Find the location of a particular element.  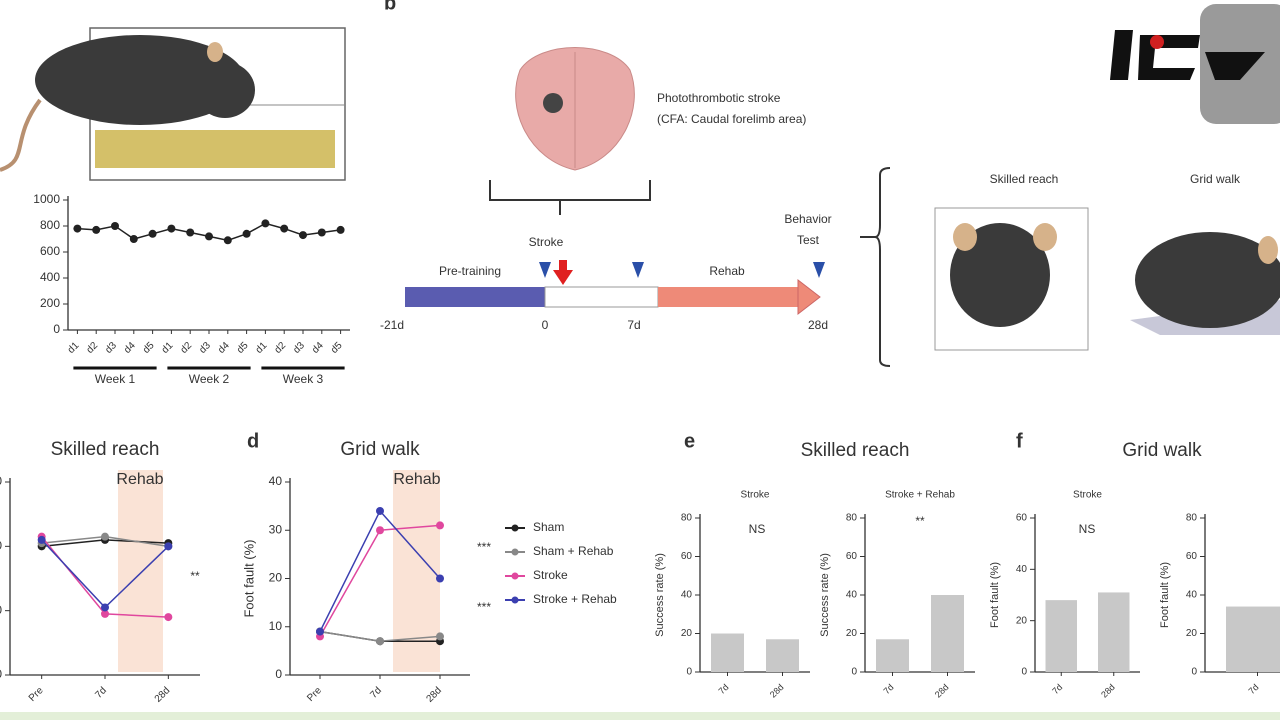

logo is located at coordinates (1187, 55).